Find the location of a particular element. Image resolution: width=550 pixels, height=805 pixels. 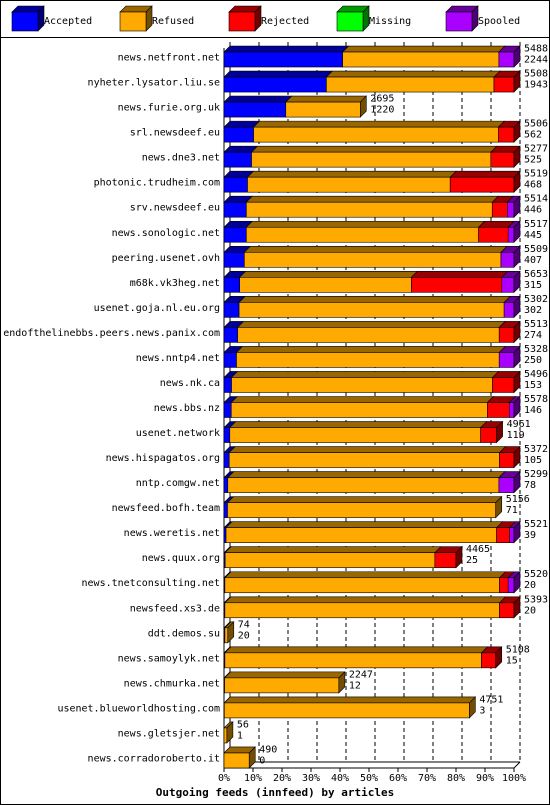

value-label-total: 5156 is located at coordinates (518, 499).